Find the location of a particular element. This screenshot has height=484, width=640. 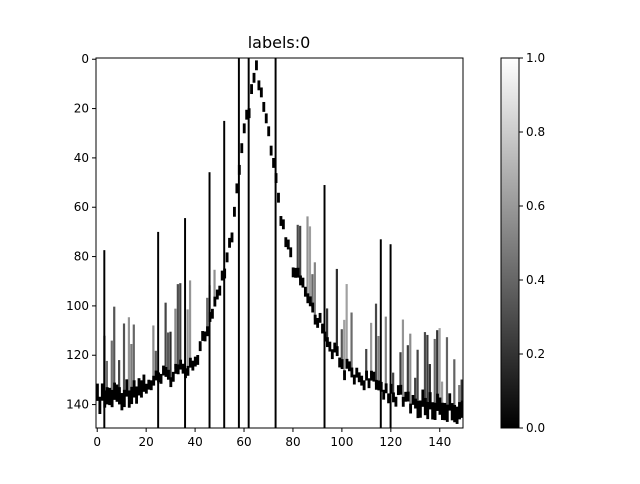

x-tick-label: 60 is located at coordinates (243, 442).